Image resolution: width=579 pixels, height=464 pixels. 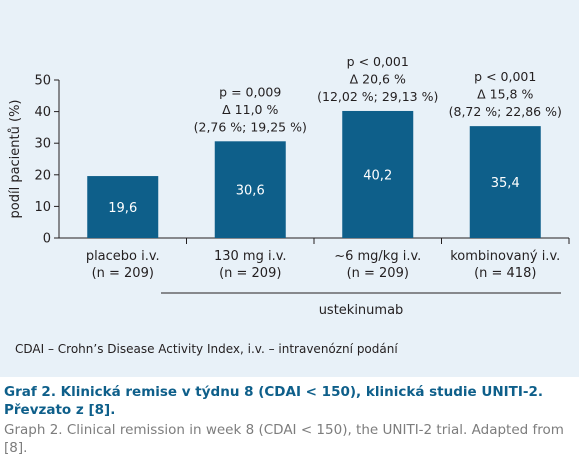 I want to click on x-tick-label: ~6 mg/kg i.v., so click(x=377, y=256).